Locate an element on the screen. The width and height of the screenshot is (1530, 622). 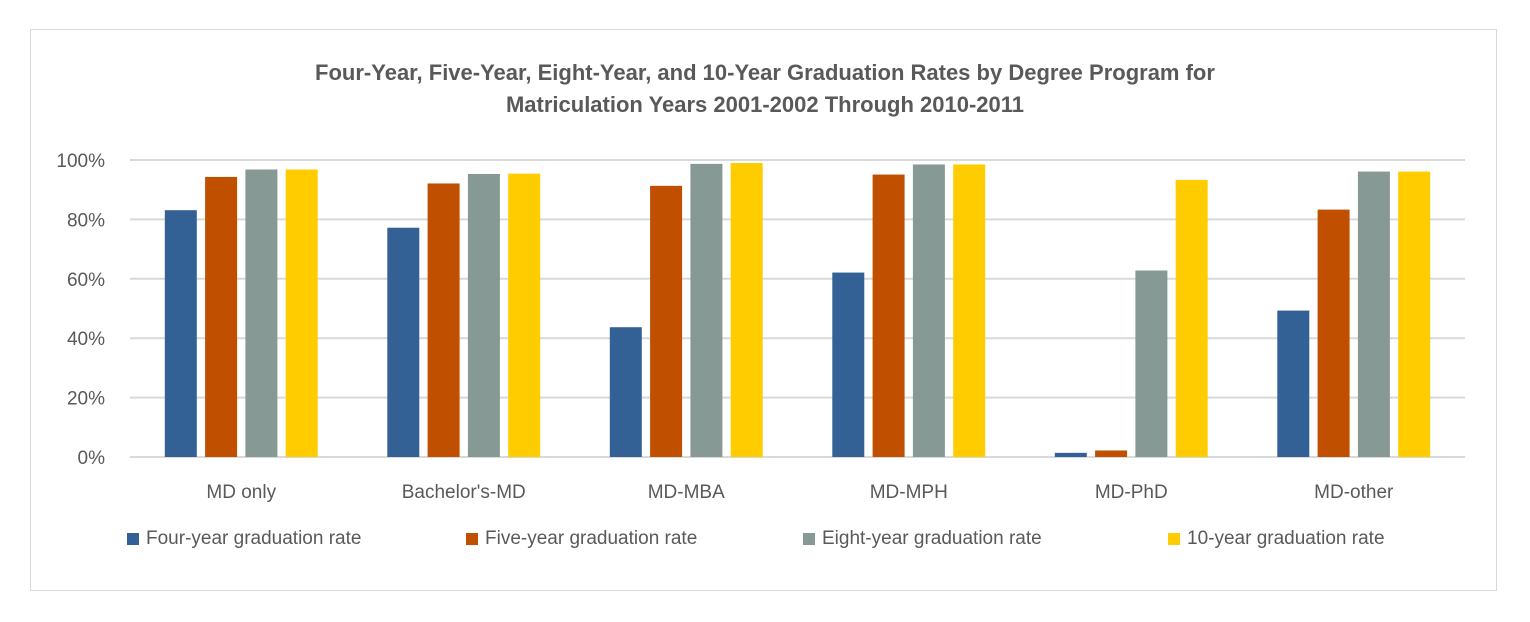
y-tick-label: 0% is located at coordinates (92, 458).